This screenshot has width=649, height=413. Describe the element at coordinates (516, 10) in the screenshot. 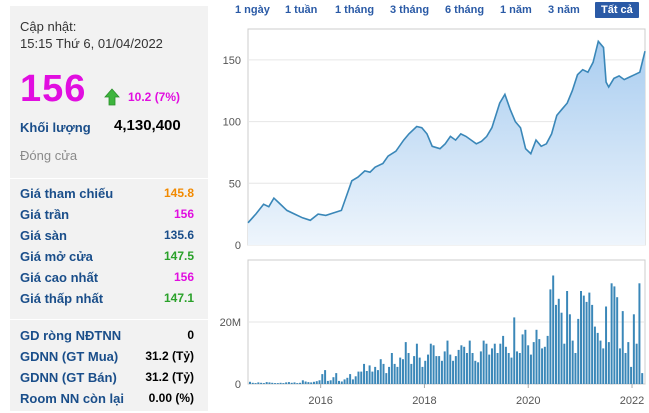

I see `range-tab: 1 năm` at that location.